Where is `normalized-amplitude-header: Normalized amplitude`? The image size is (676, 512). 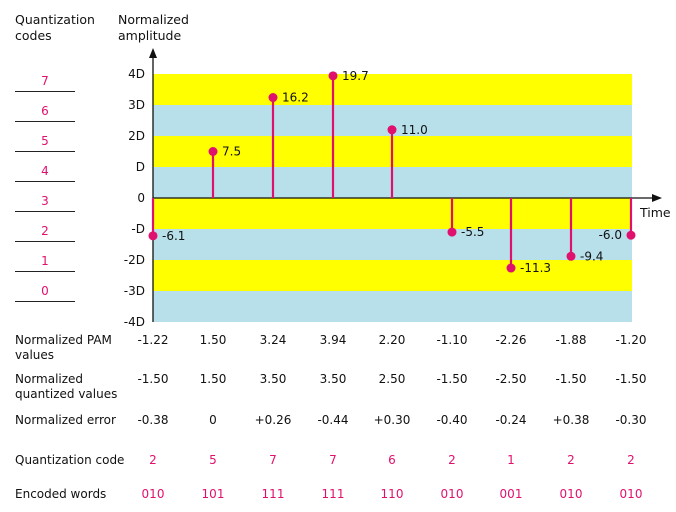
normalized-amplitude-header: Normalized amplitude is located at coordinates (153, 27).